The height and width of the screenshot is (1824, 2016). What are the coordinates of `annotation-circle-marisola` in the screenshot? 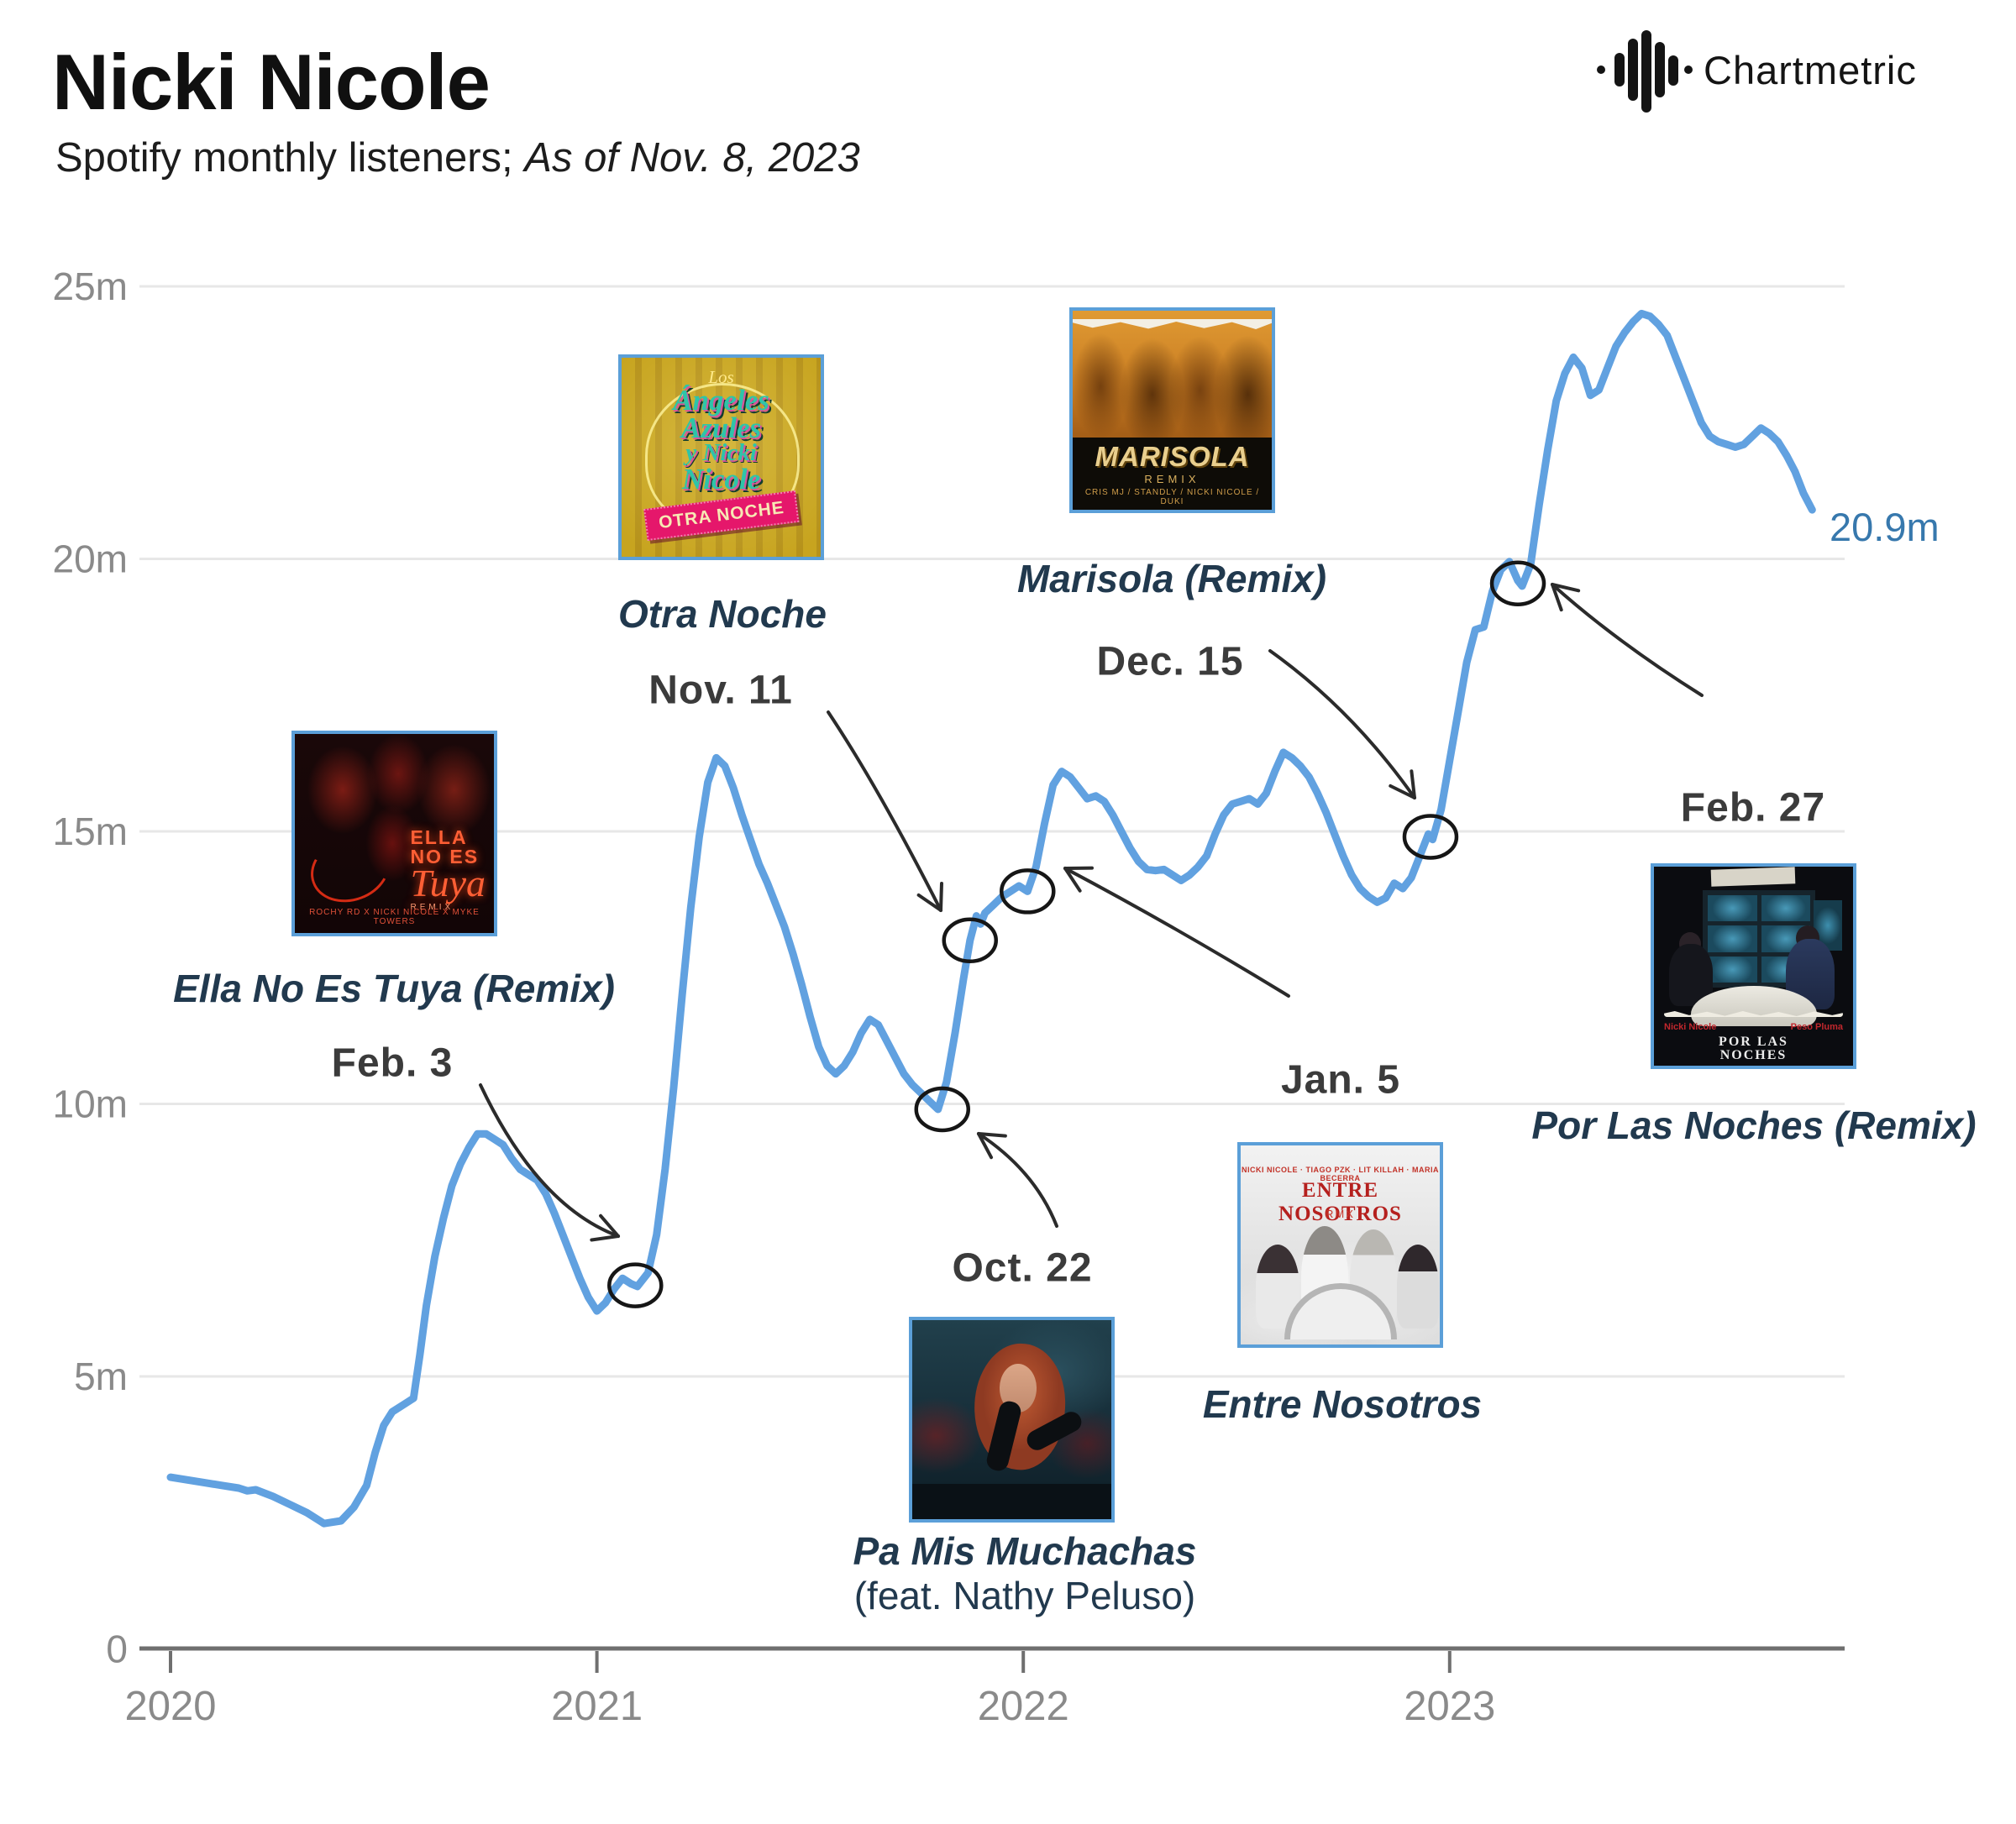 It's located at (1430, 837).